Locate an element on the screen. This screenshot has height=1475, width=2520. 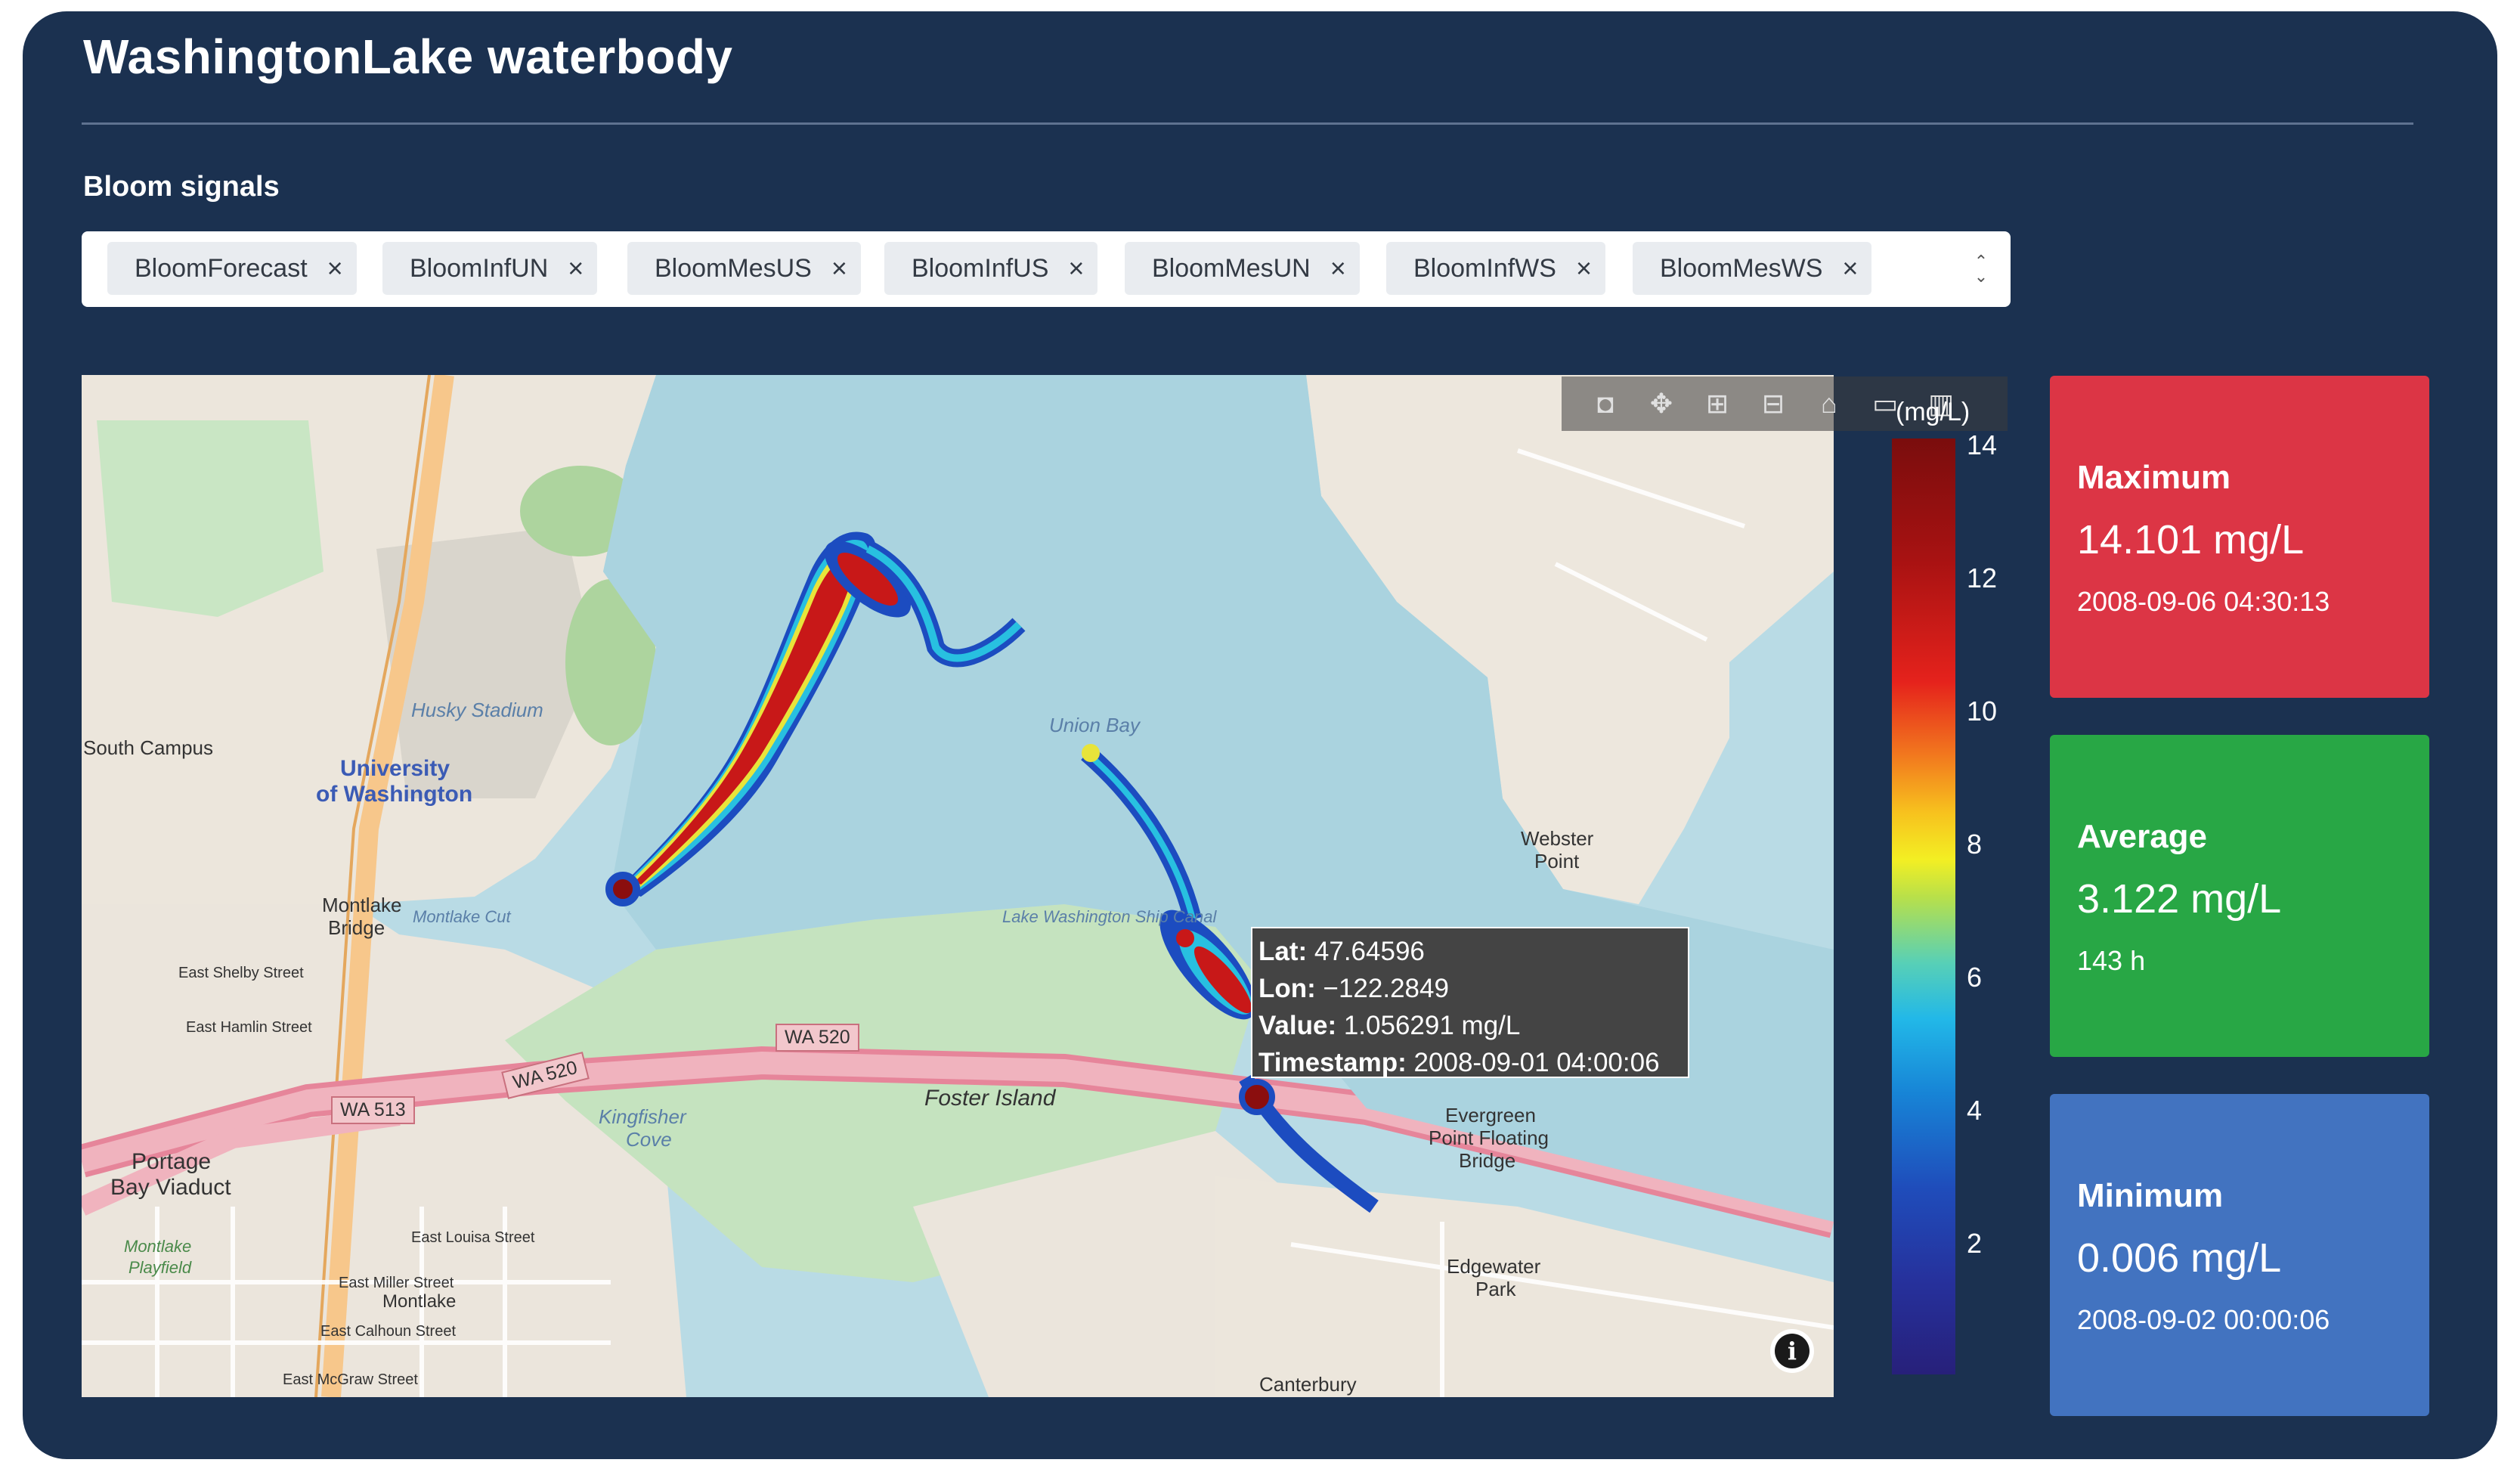
chip-bloommesws: BloomMesWS × is located at coordinates (1752, 268).